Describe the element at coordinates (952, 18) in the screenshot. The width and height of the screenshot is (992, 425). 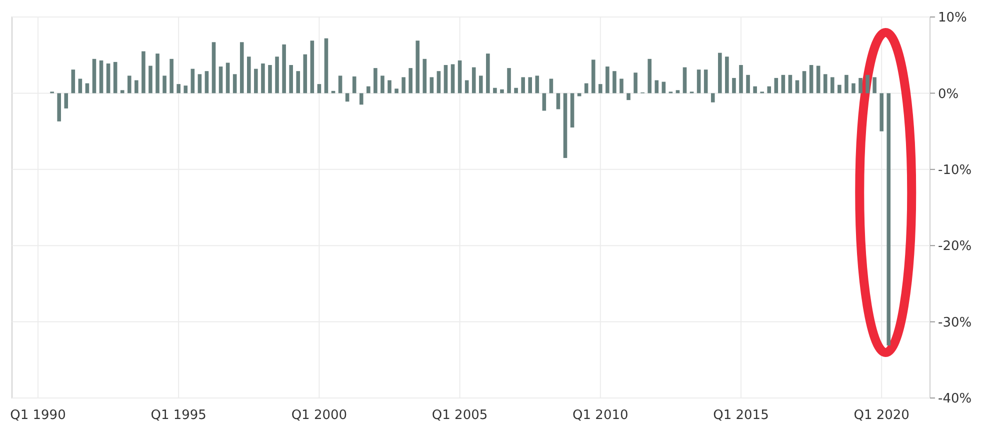
I see `y-tick-label: 10%` at that location.